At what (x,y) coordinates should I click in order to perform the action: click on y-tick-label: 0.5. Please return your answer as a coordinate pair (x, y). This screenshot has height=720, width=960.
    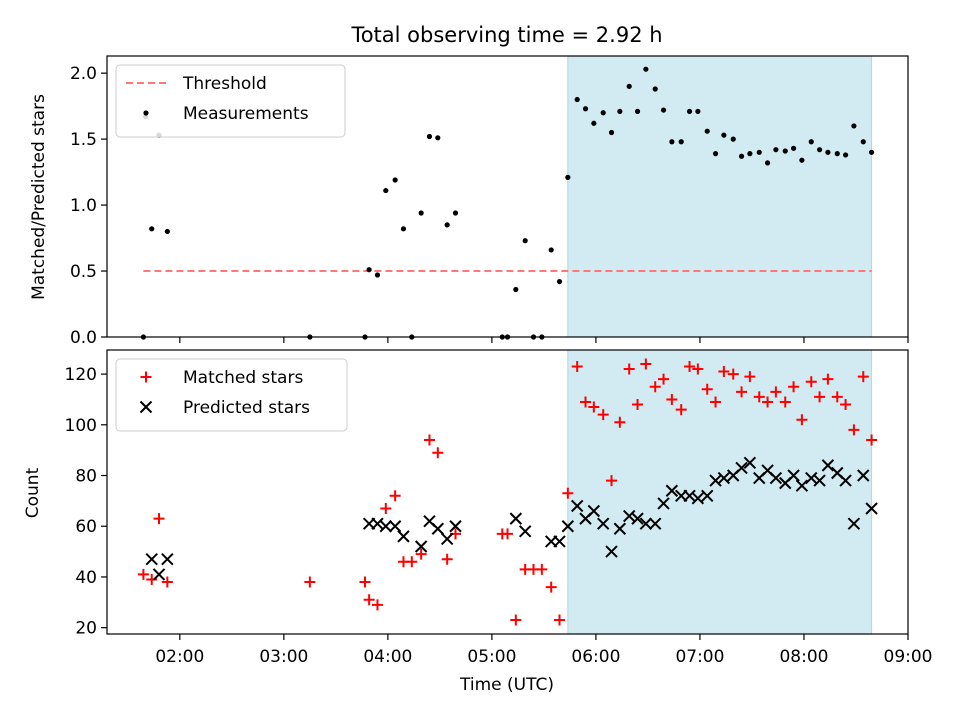
    Looking at the image, I should click on (83, 272).